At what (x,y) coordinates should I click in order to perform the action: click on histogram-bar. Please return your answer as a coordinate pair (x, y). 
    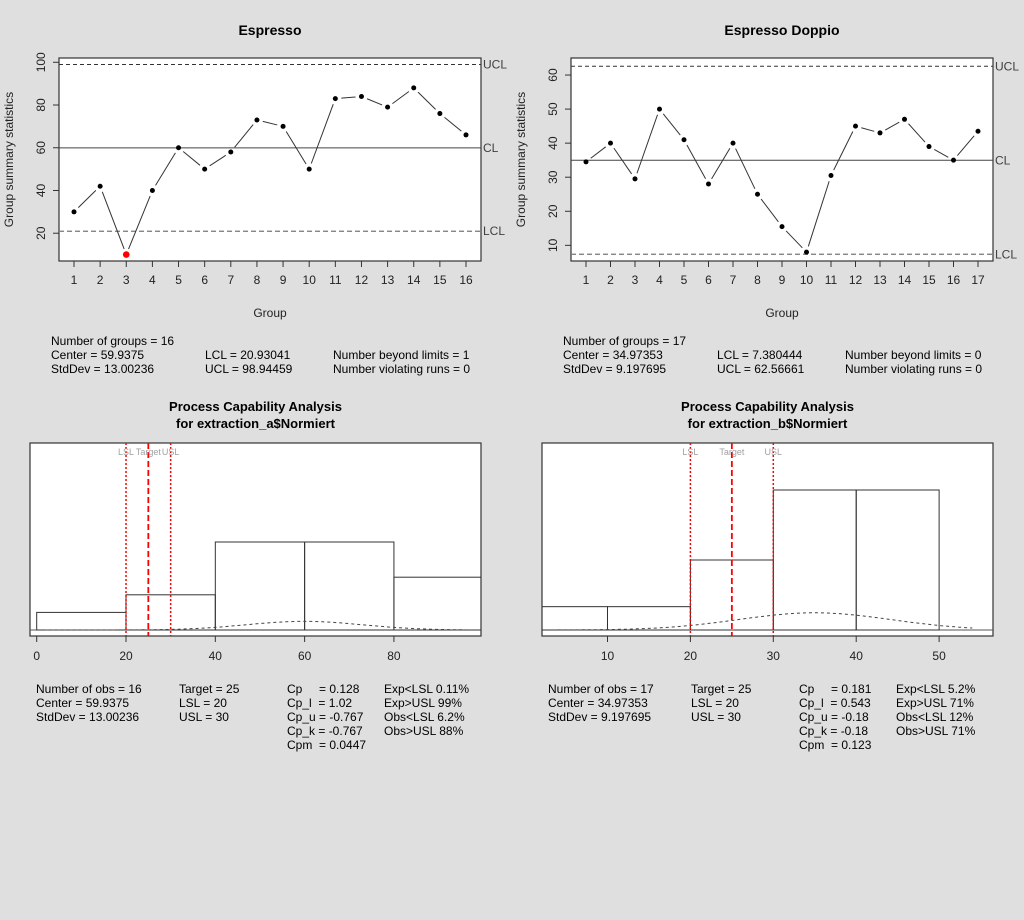
    Looking at the image, I should click on (897, 560).